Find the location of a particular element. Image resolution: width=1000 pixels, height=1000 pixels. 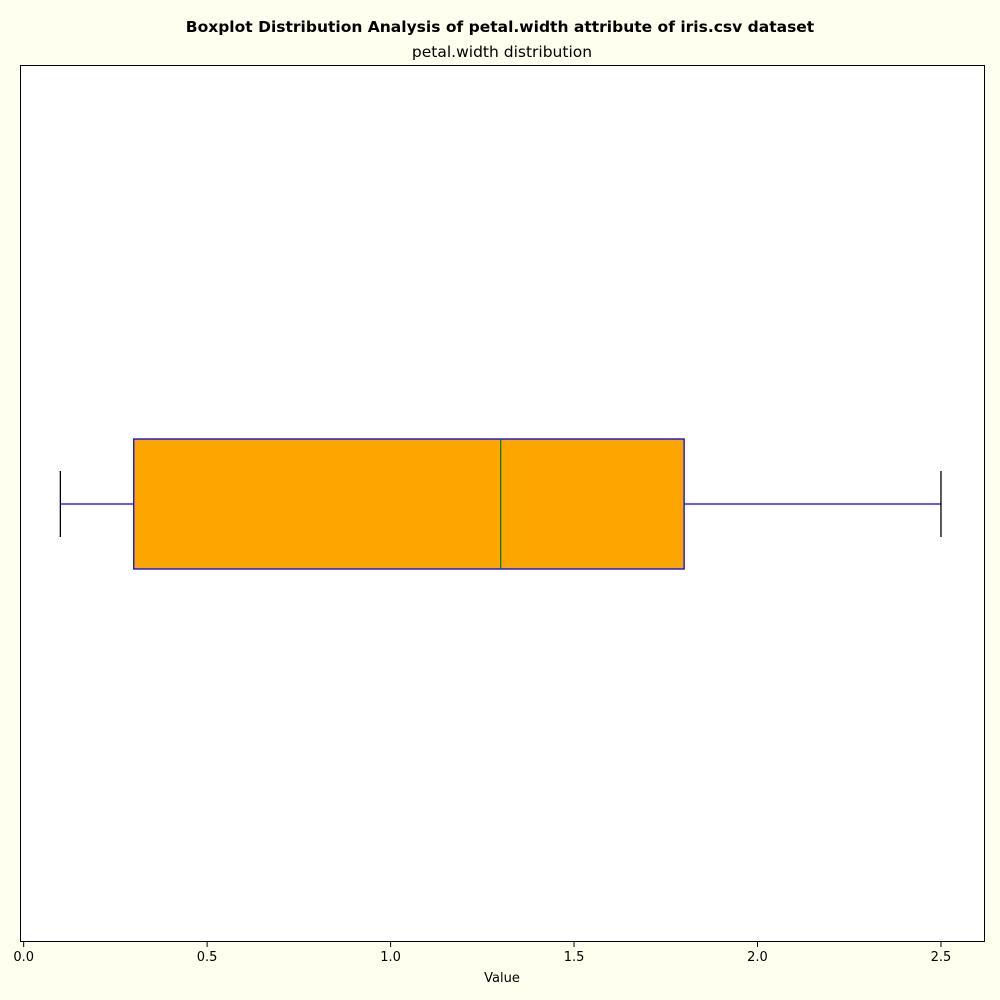

x-tick-label: 0.0 is located at coordinates (23, 957).